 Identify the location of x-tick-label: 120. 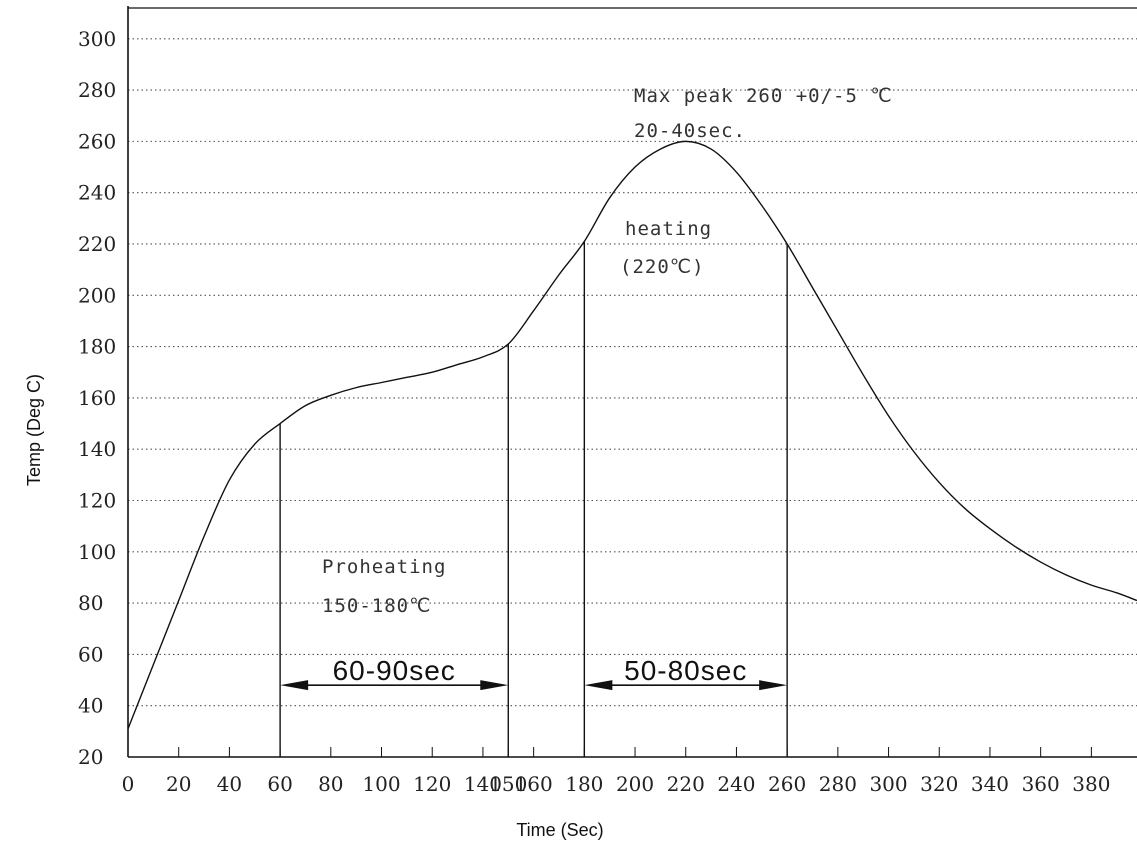
(432, 784).